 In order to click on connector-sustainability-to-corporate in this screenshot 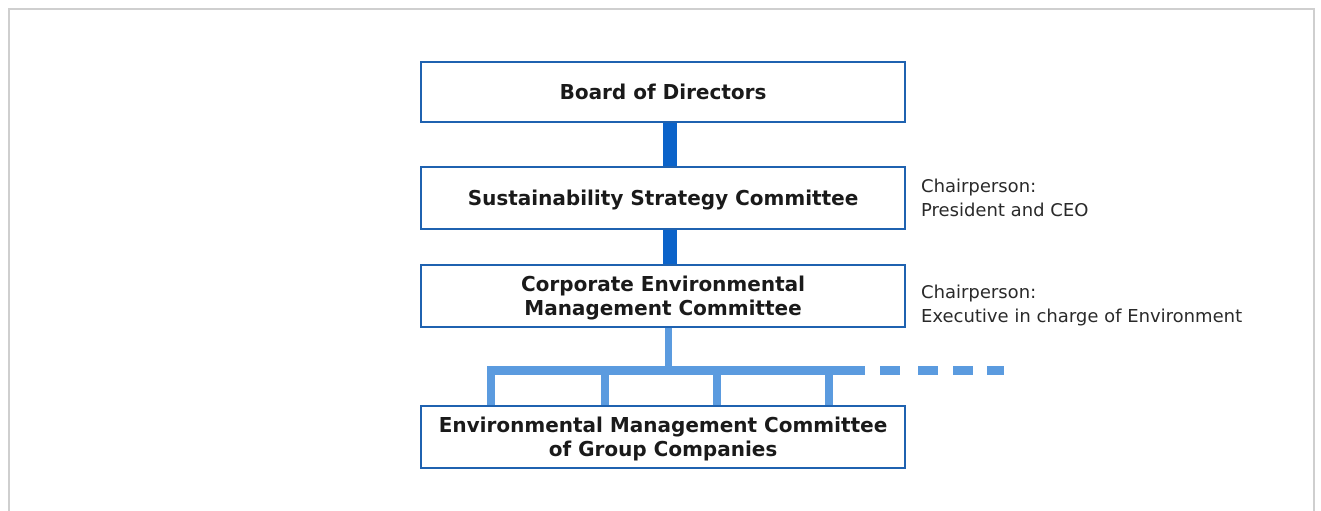, I will do `click(670, 247)`.